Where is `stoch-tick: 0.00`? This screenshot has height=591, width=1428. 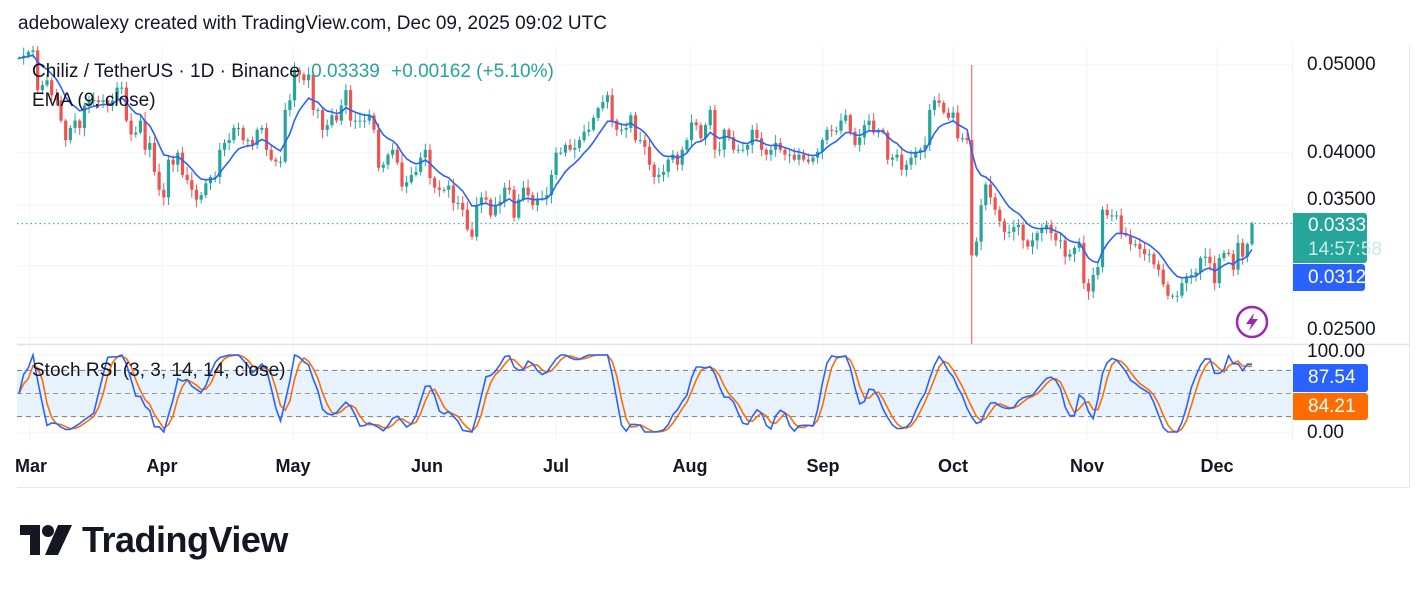 stoch-tick: 0.00 is located at coordinates (1325, 432).